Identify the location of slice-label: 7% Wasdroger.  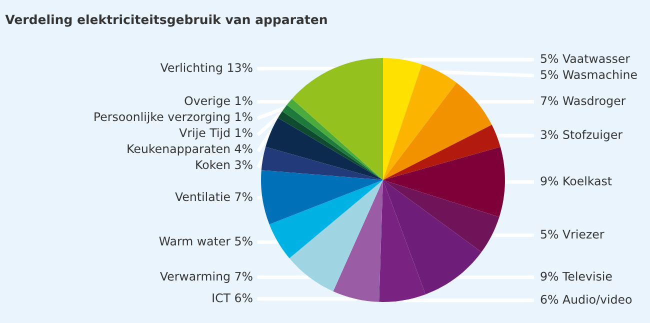
(583, 102).